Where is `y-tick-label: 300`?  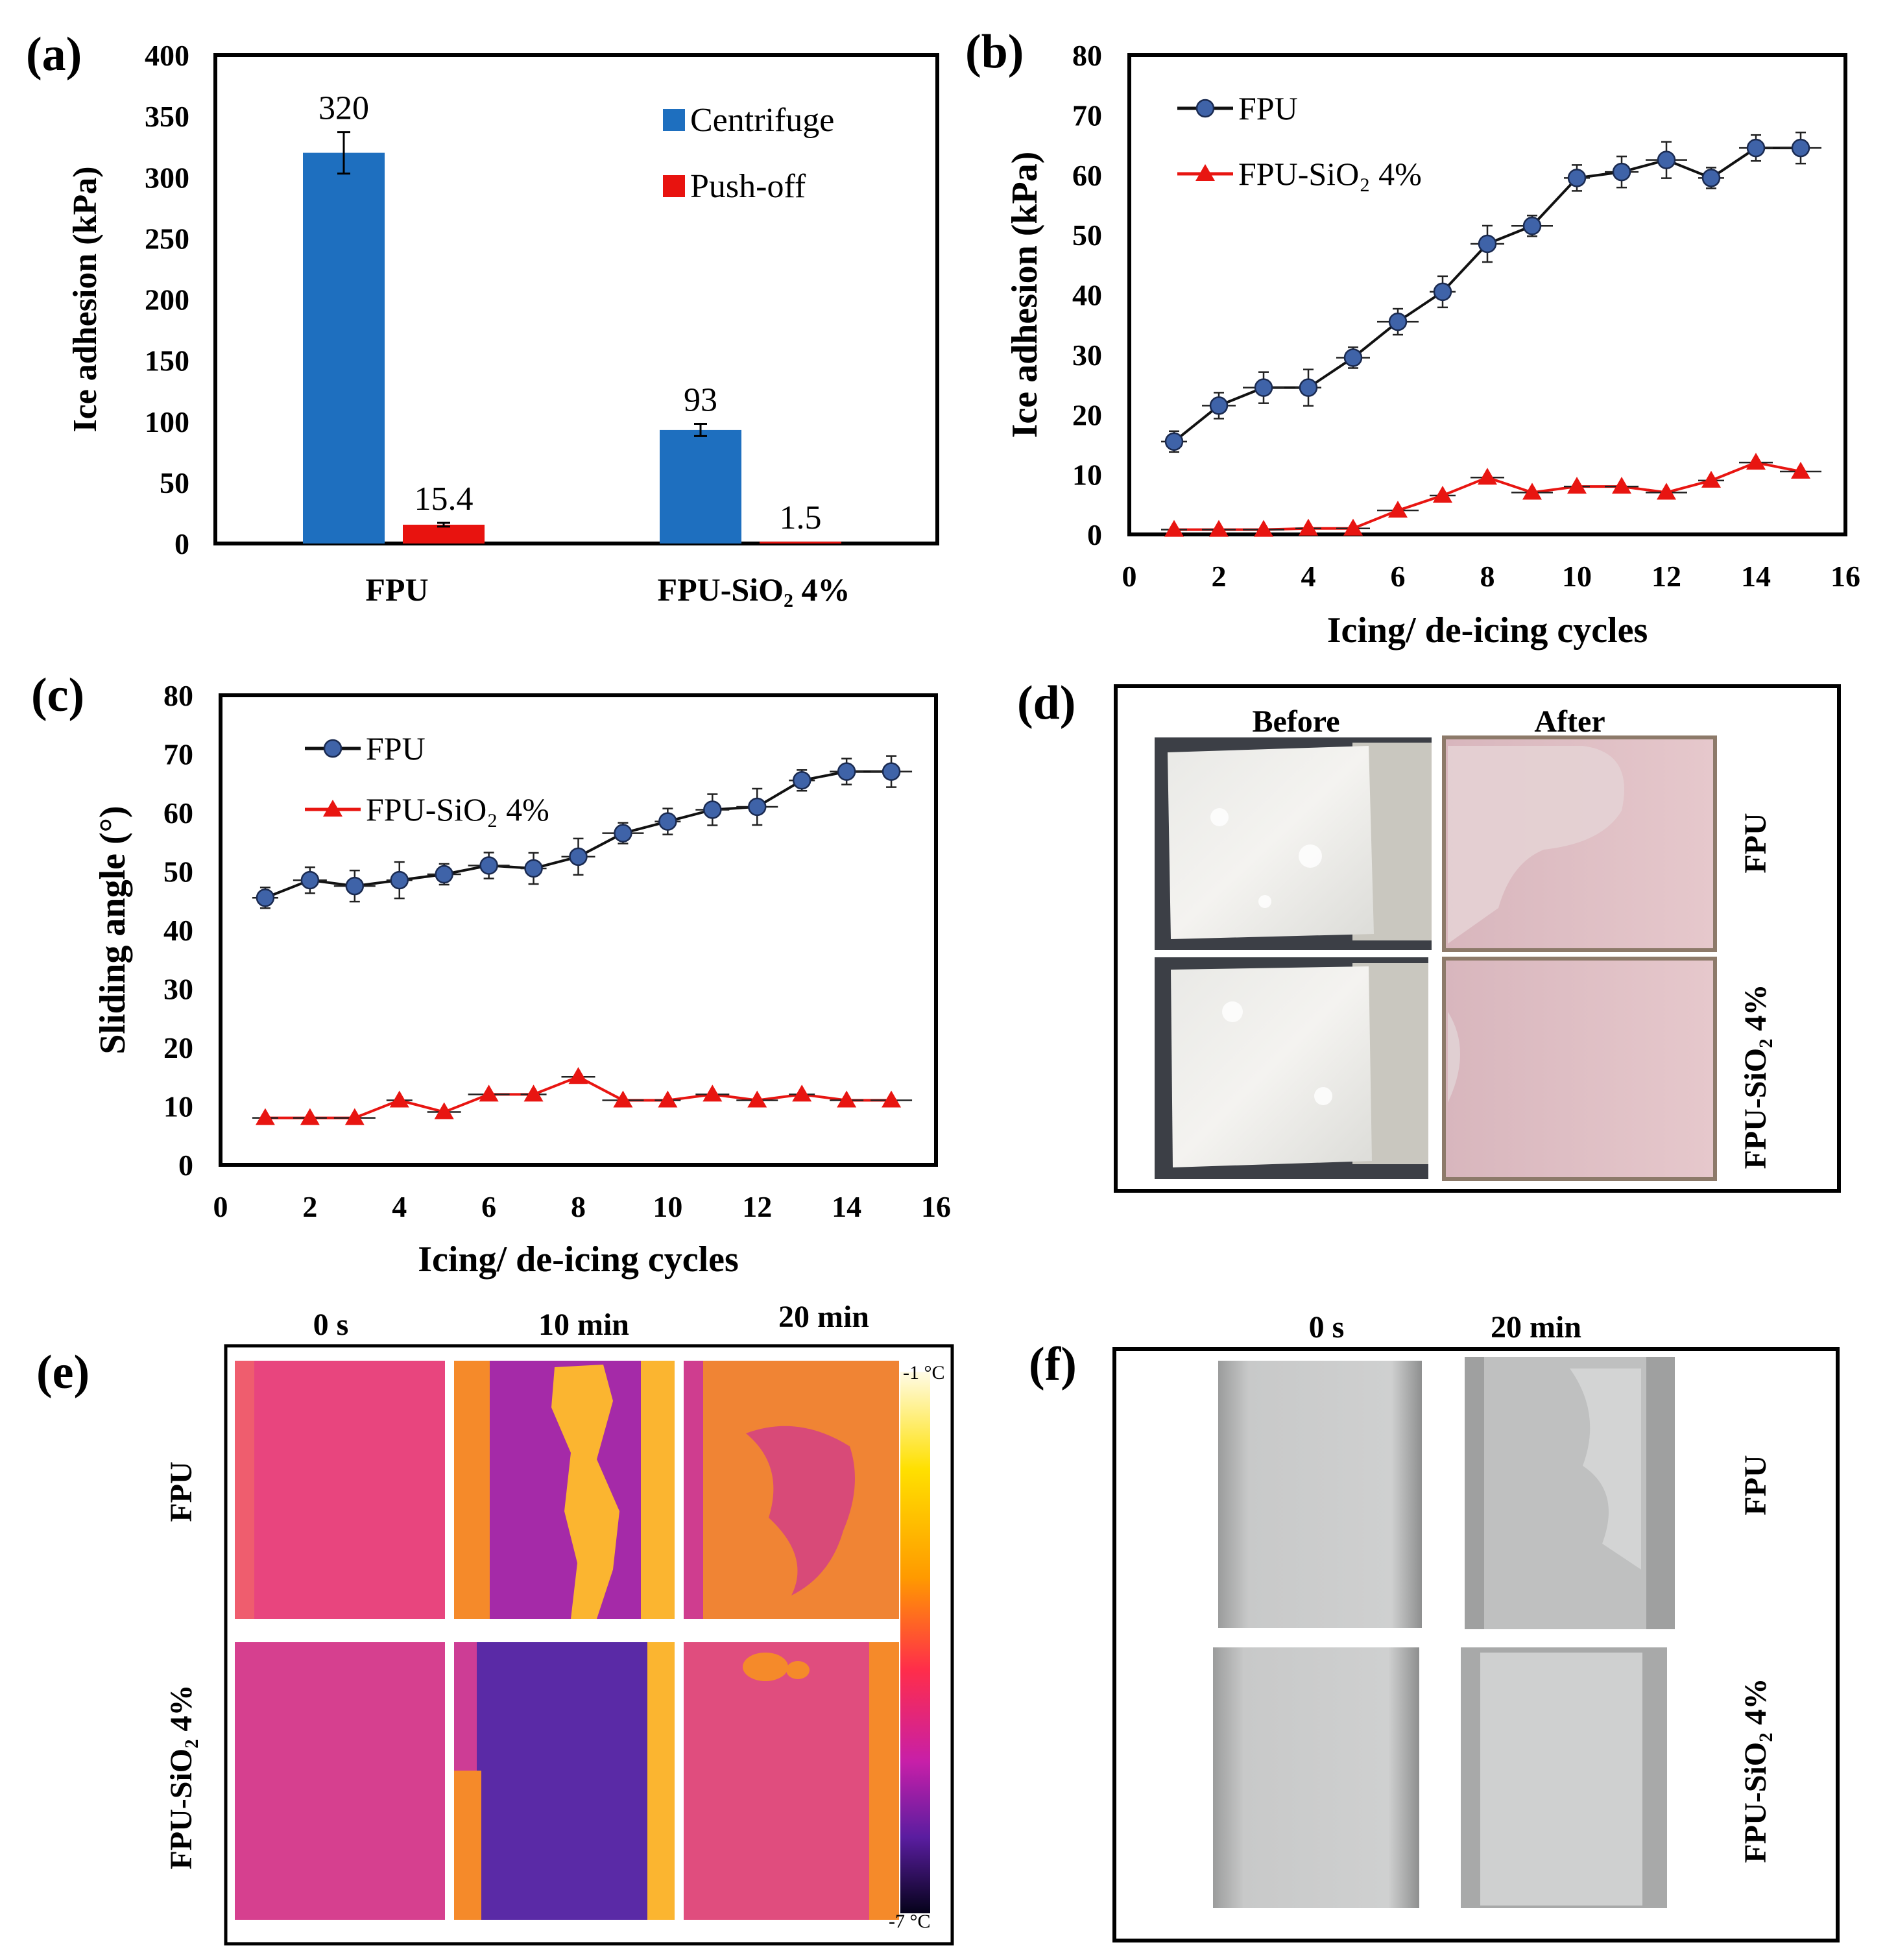
y-tick-label: 300 is located at coordinates (167, 177).